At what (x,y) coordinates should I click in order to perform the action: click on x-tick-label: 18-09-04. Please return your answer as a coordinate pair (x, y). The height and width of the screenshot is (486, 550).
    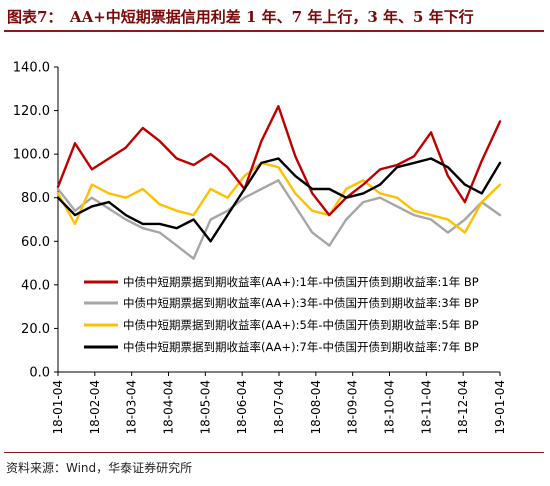
    Looking at the image, I should click on (353, 407).